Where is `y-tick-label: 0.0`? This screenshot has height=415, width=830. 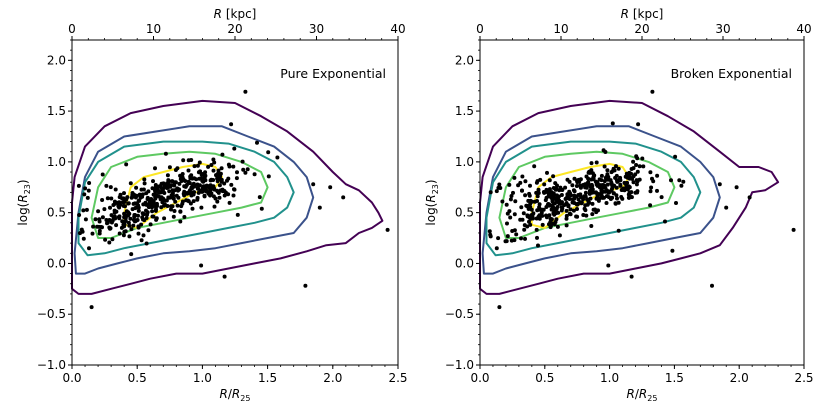 y-tick-label: 0.0 is located at coordinates (56, 263).